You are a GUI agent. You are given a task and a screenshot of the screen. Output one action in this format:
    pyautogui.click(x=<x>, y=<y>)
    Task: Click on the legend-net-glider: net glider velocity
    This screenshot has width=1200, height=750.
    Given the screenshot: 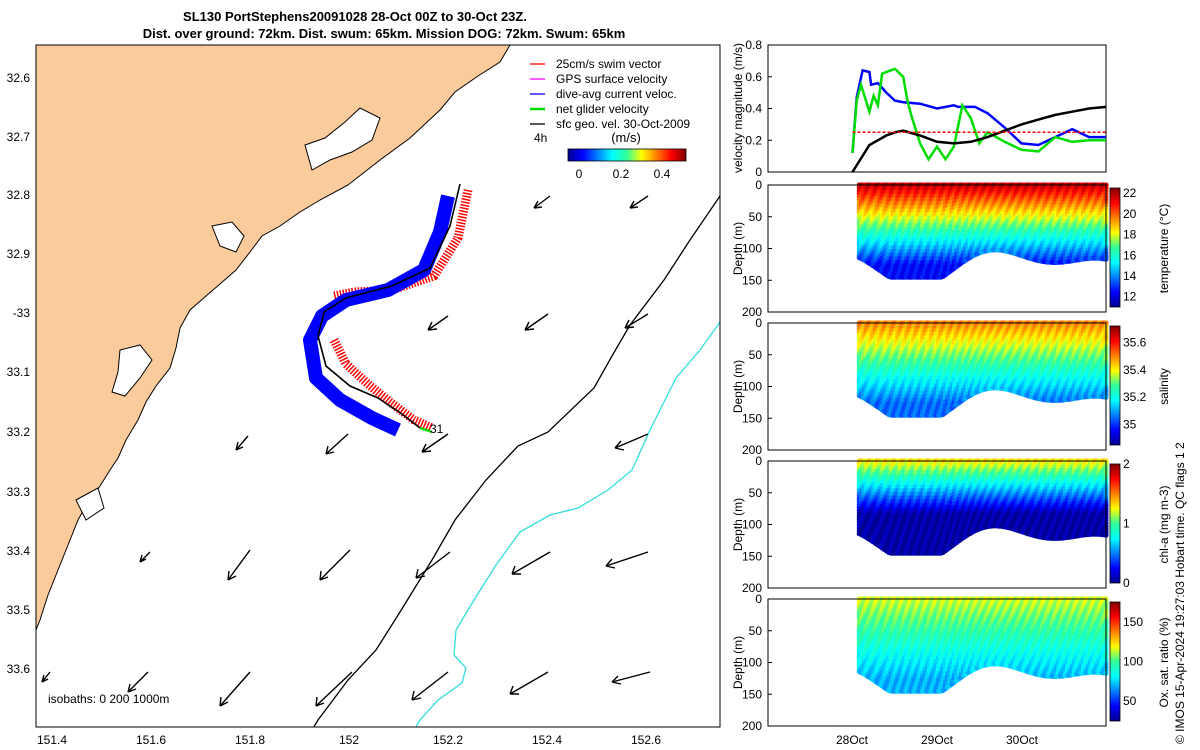 What is the action you would take?
    pyautogui.click(x=602, y=109)
    